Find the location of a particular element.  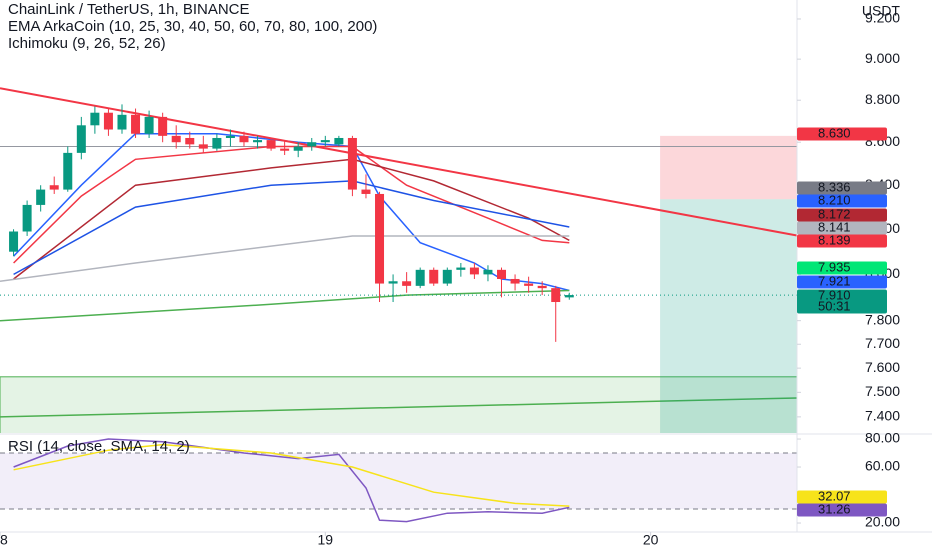

price-badge-label: 8.172 is located at coordinates (834, 213).